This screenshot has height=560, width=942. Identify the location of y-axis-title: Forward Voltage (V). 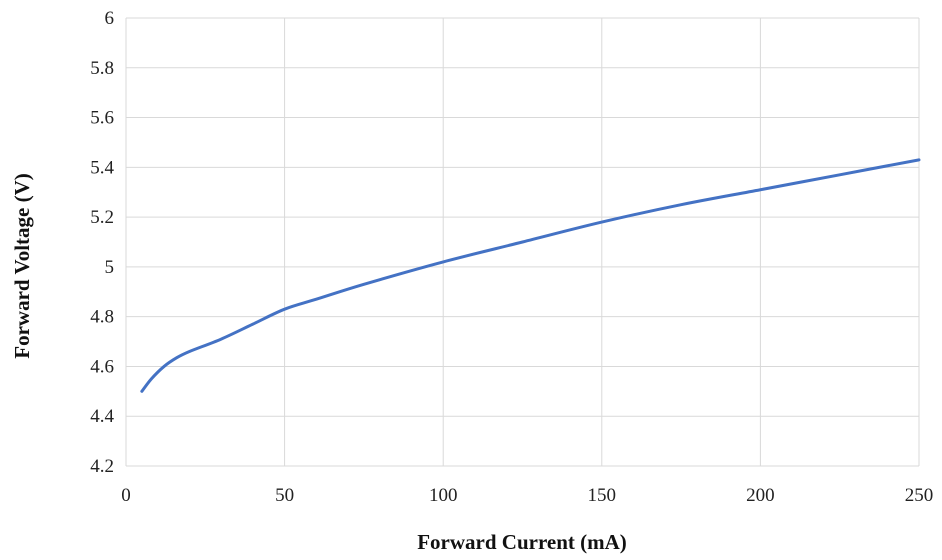
(22, 265).